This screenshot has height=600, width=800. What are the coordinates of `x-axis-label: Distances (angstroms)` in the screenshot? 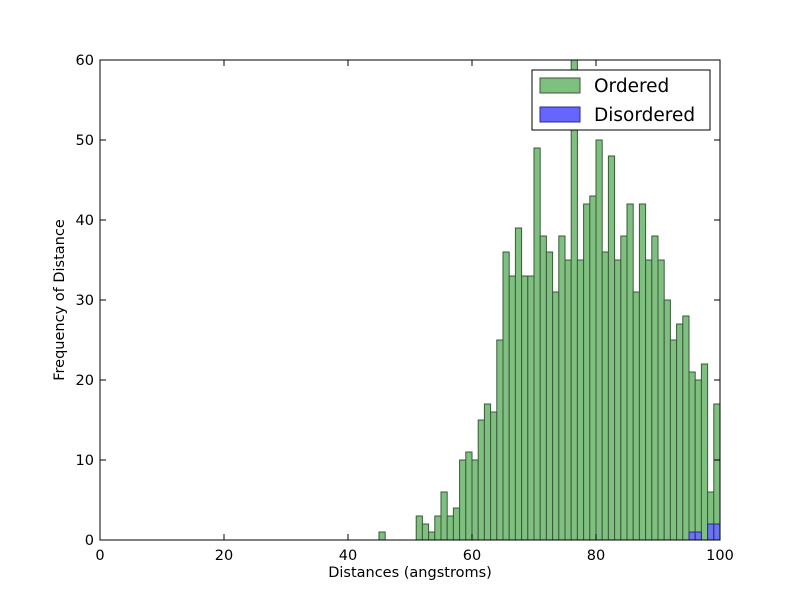 It's located at (410, 573).